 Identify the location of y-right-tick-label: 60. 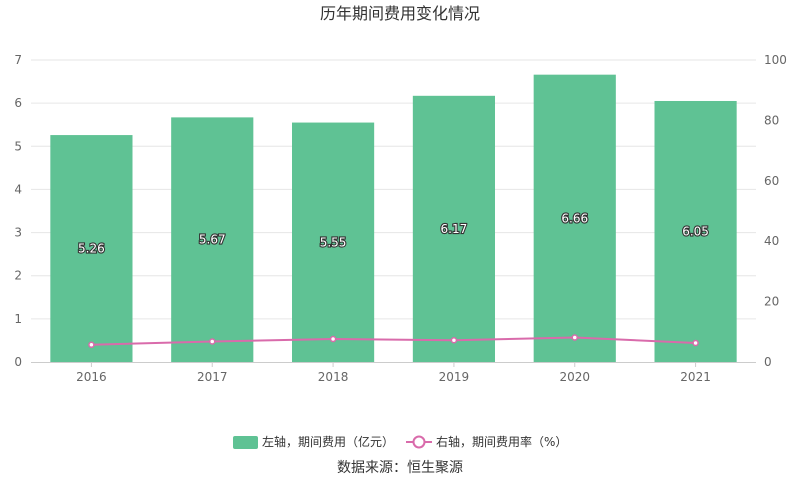
(771, 181).